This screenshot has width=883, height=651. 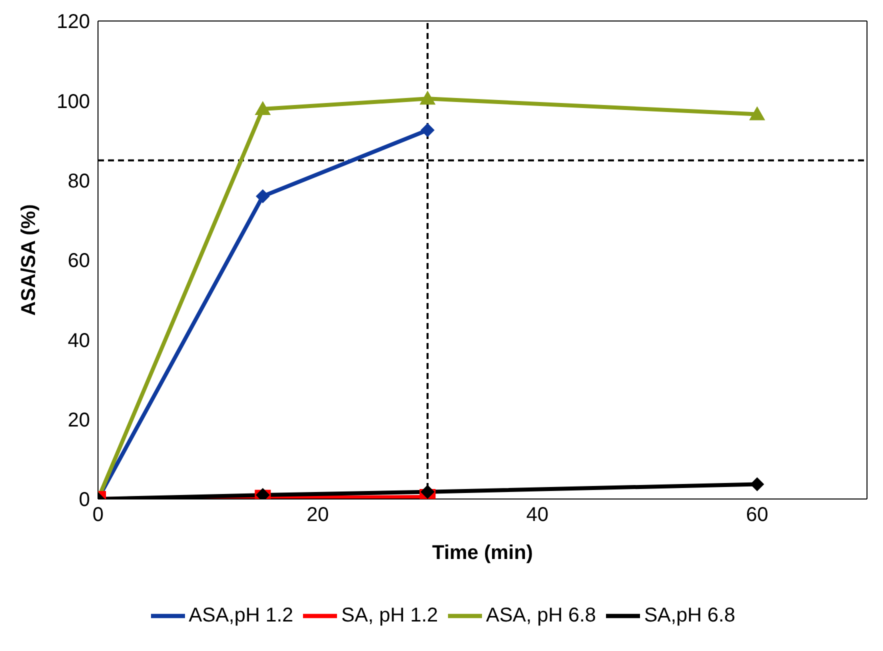 What do you see at coordinates (317, 515) in the screenshot?
I see `x-tick-label: 20` at bounding box center [317, 515].